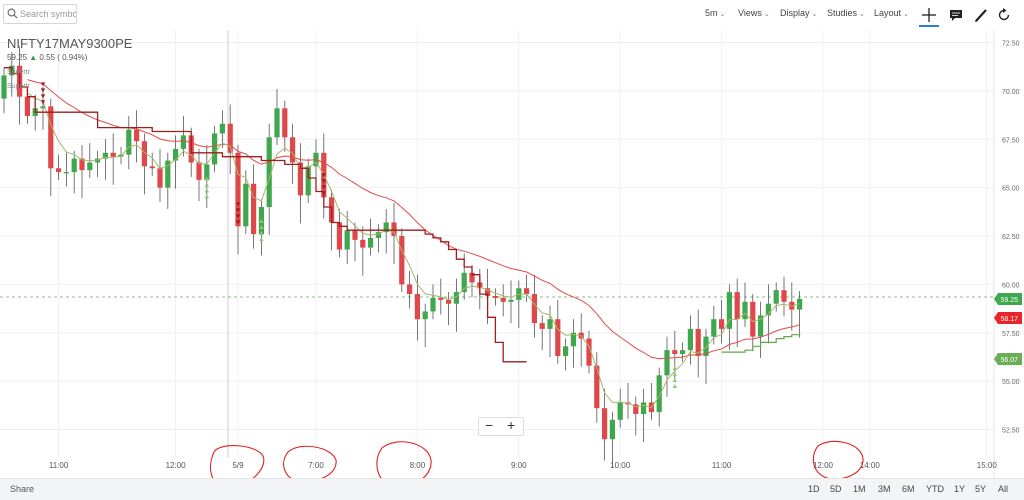 The image size is (1024, 500). What do you see at coordinates (33, 57) in the screenshot?
I see `up-arrow-icon: ▲` at bounding box center [33, 57].